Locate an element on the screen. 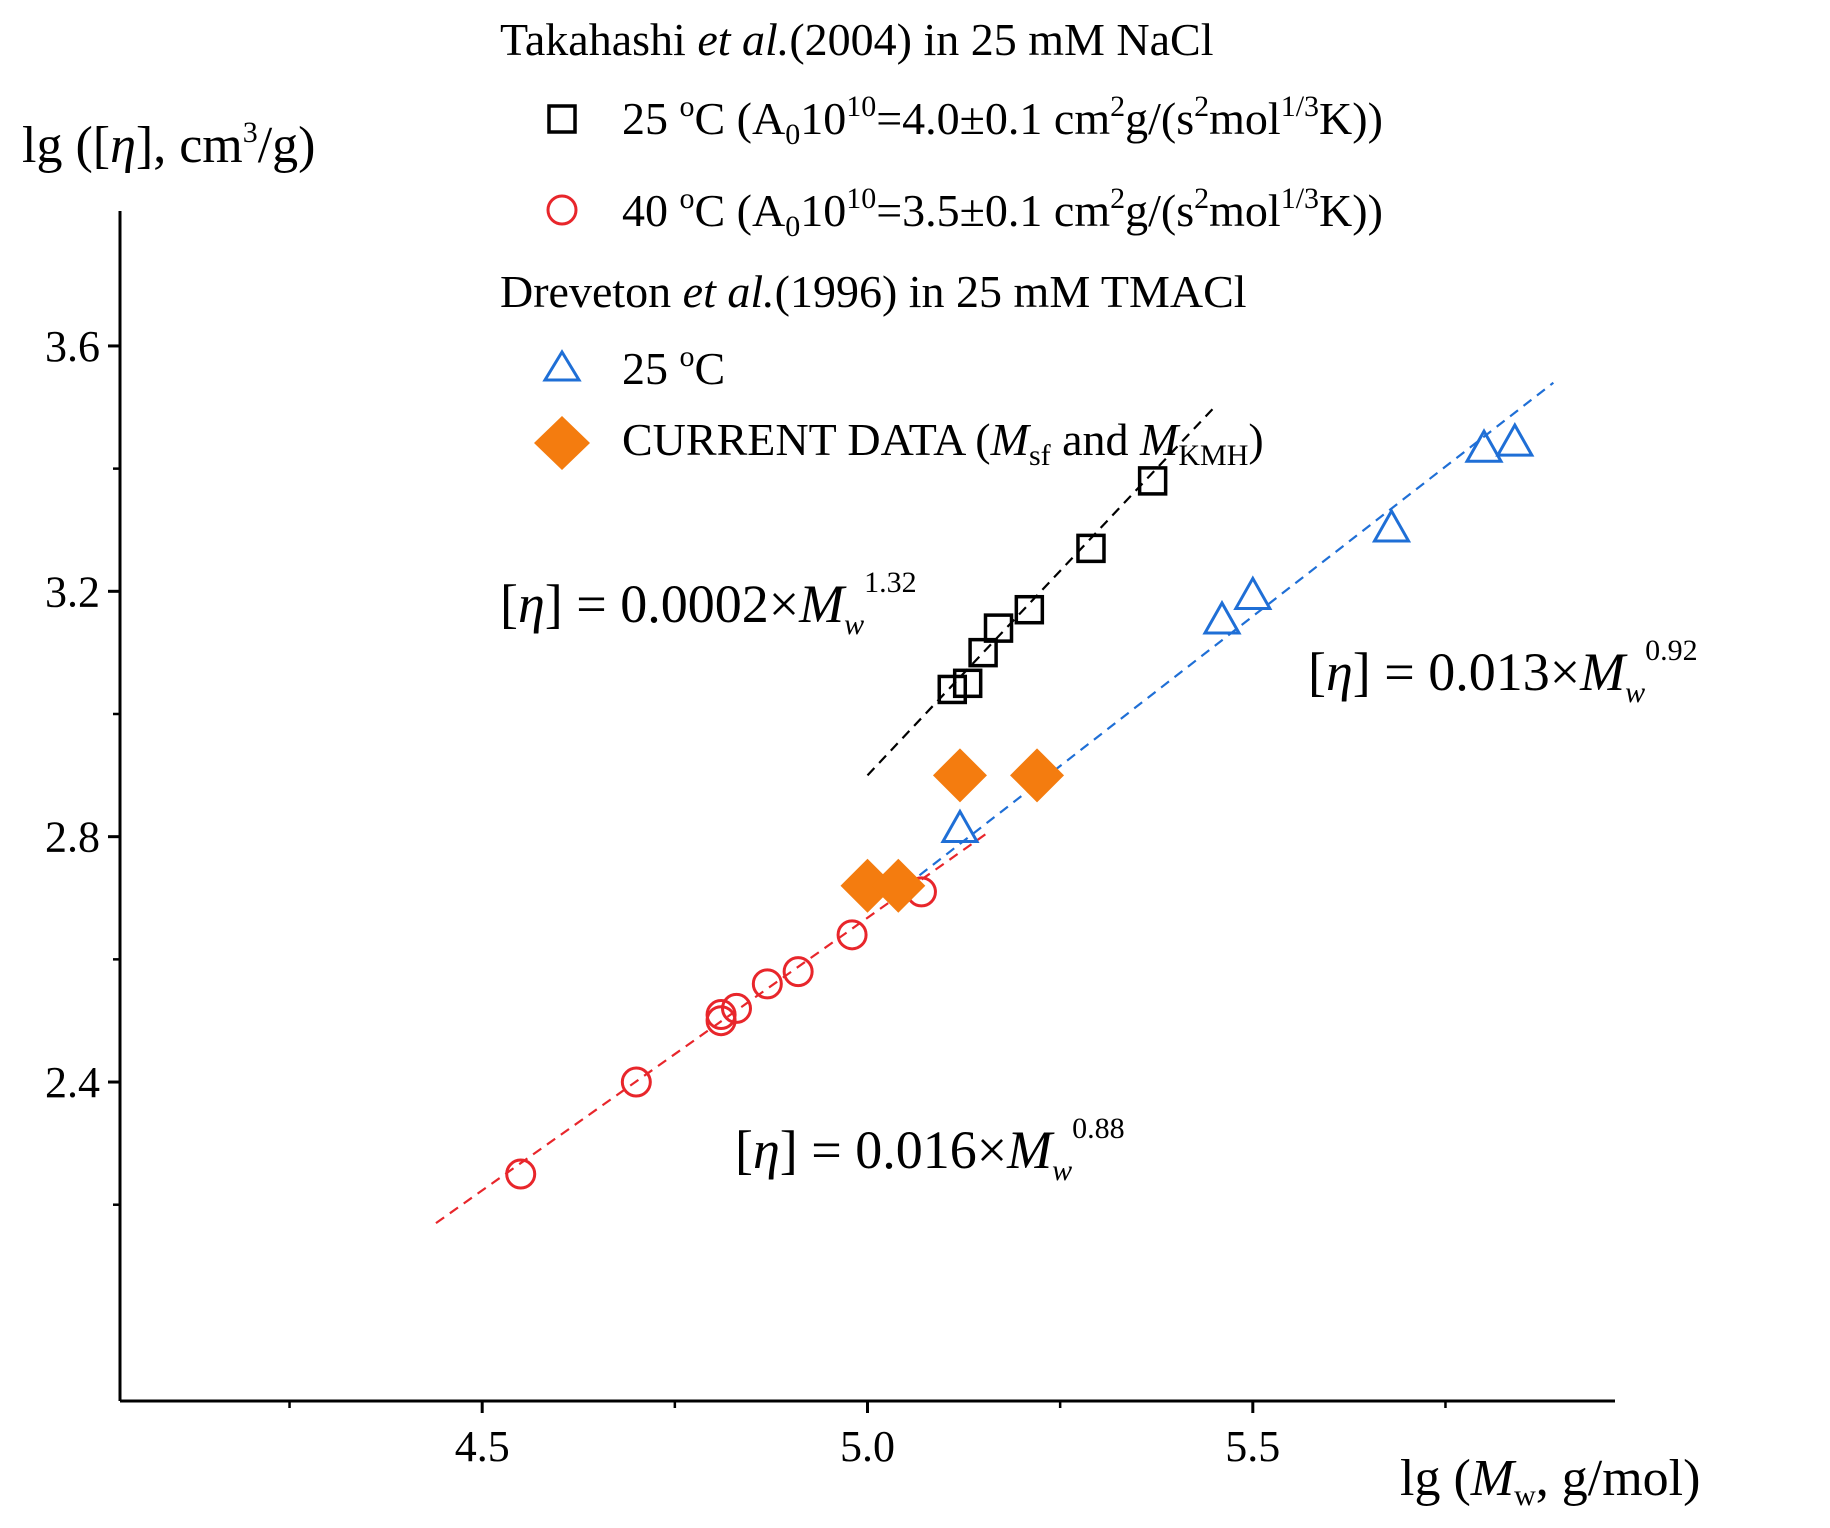 The image size is (1830, 1528). legend-group1-title: Takahashi et al.(2004) in 25 mM NaCl is located at coordinates (857, 39).